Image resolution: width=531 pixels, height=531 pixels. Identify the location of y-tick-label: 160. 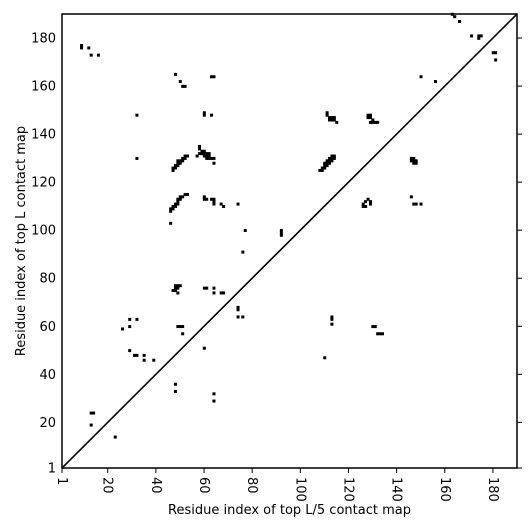
(43, 87).